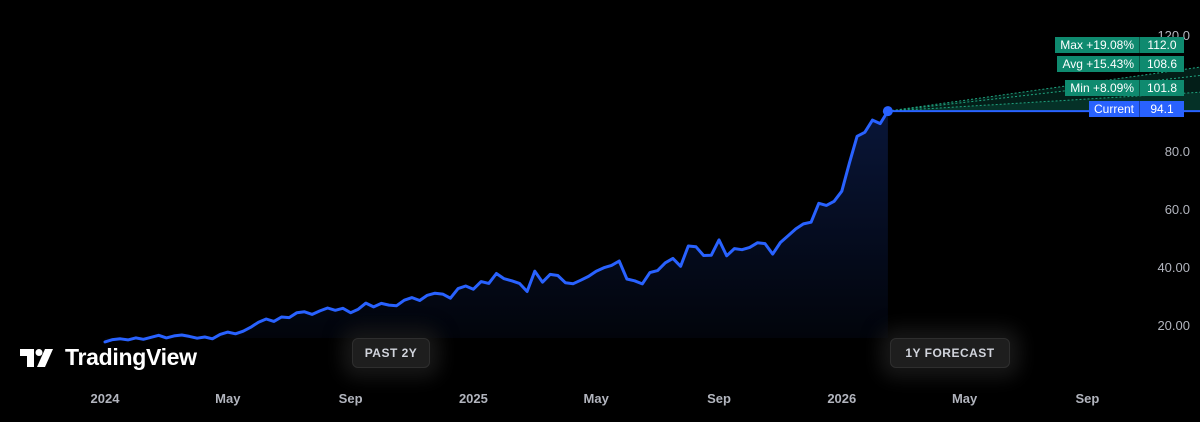 This screenshot has width=1200, height=422. I want to click on avg-forecast-label: Avg +15.43%, so click(1098, 64).